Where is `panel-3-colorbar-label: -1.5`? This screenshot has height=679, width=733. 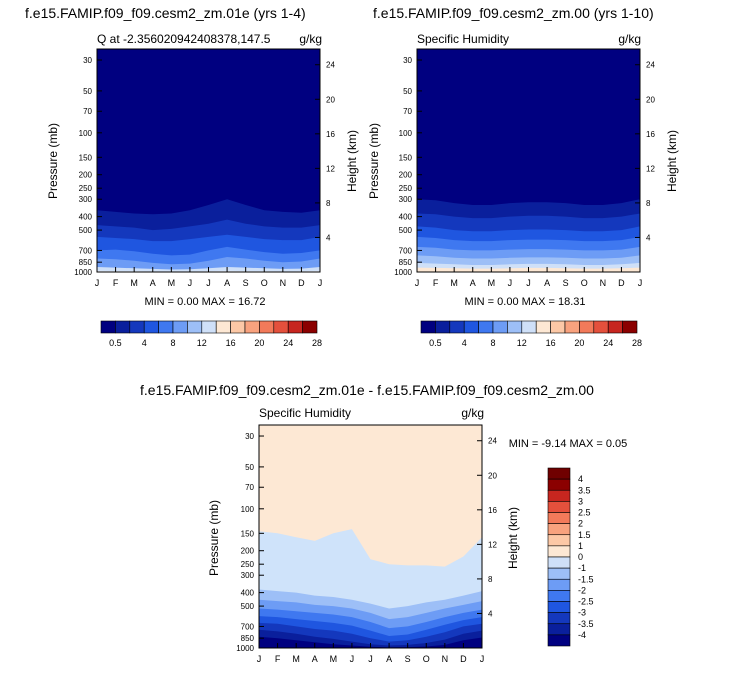 panel-3-colorbar-label: -1.5 is located at coordinates (586, 579).